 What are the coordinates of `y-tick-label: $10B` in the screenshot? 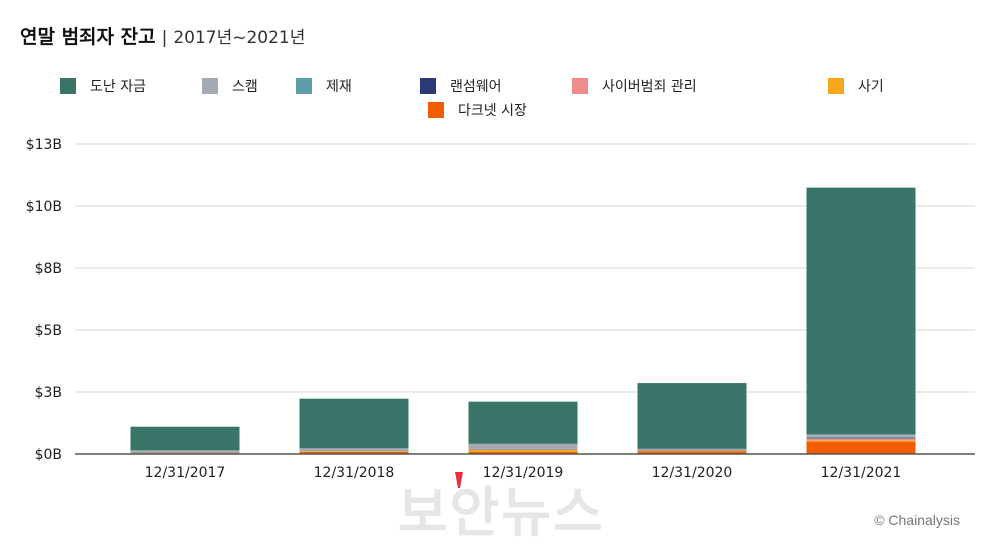 It's located at (44, 207).